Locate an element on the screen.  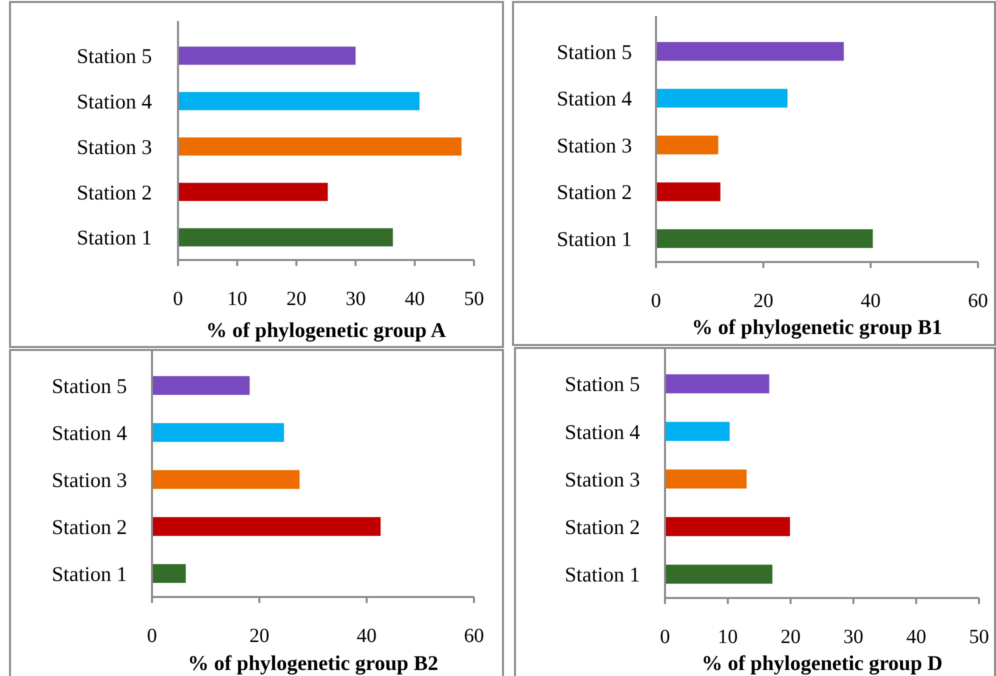
x-axis-title: % of phylogenetic group B2 is located at coordinates (313, 663).